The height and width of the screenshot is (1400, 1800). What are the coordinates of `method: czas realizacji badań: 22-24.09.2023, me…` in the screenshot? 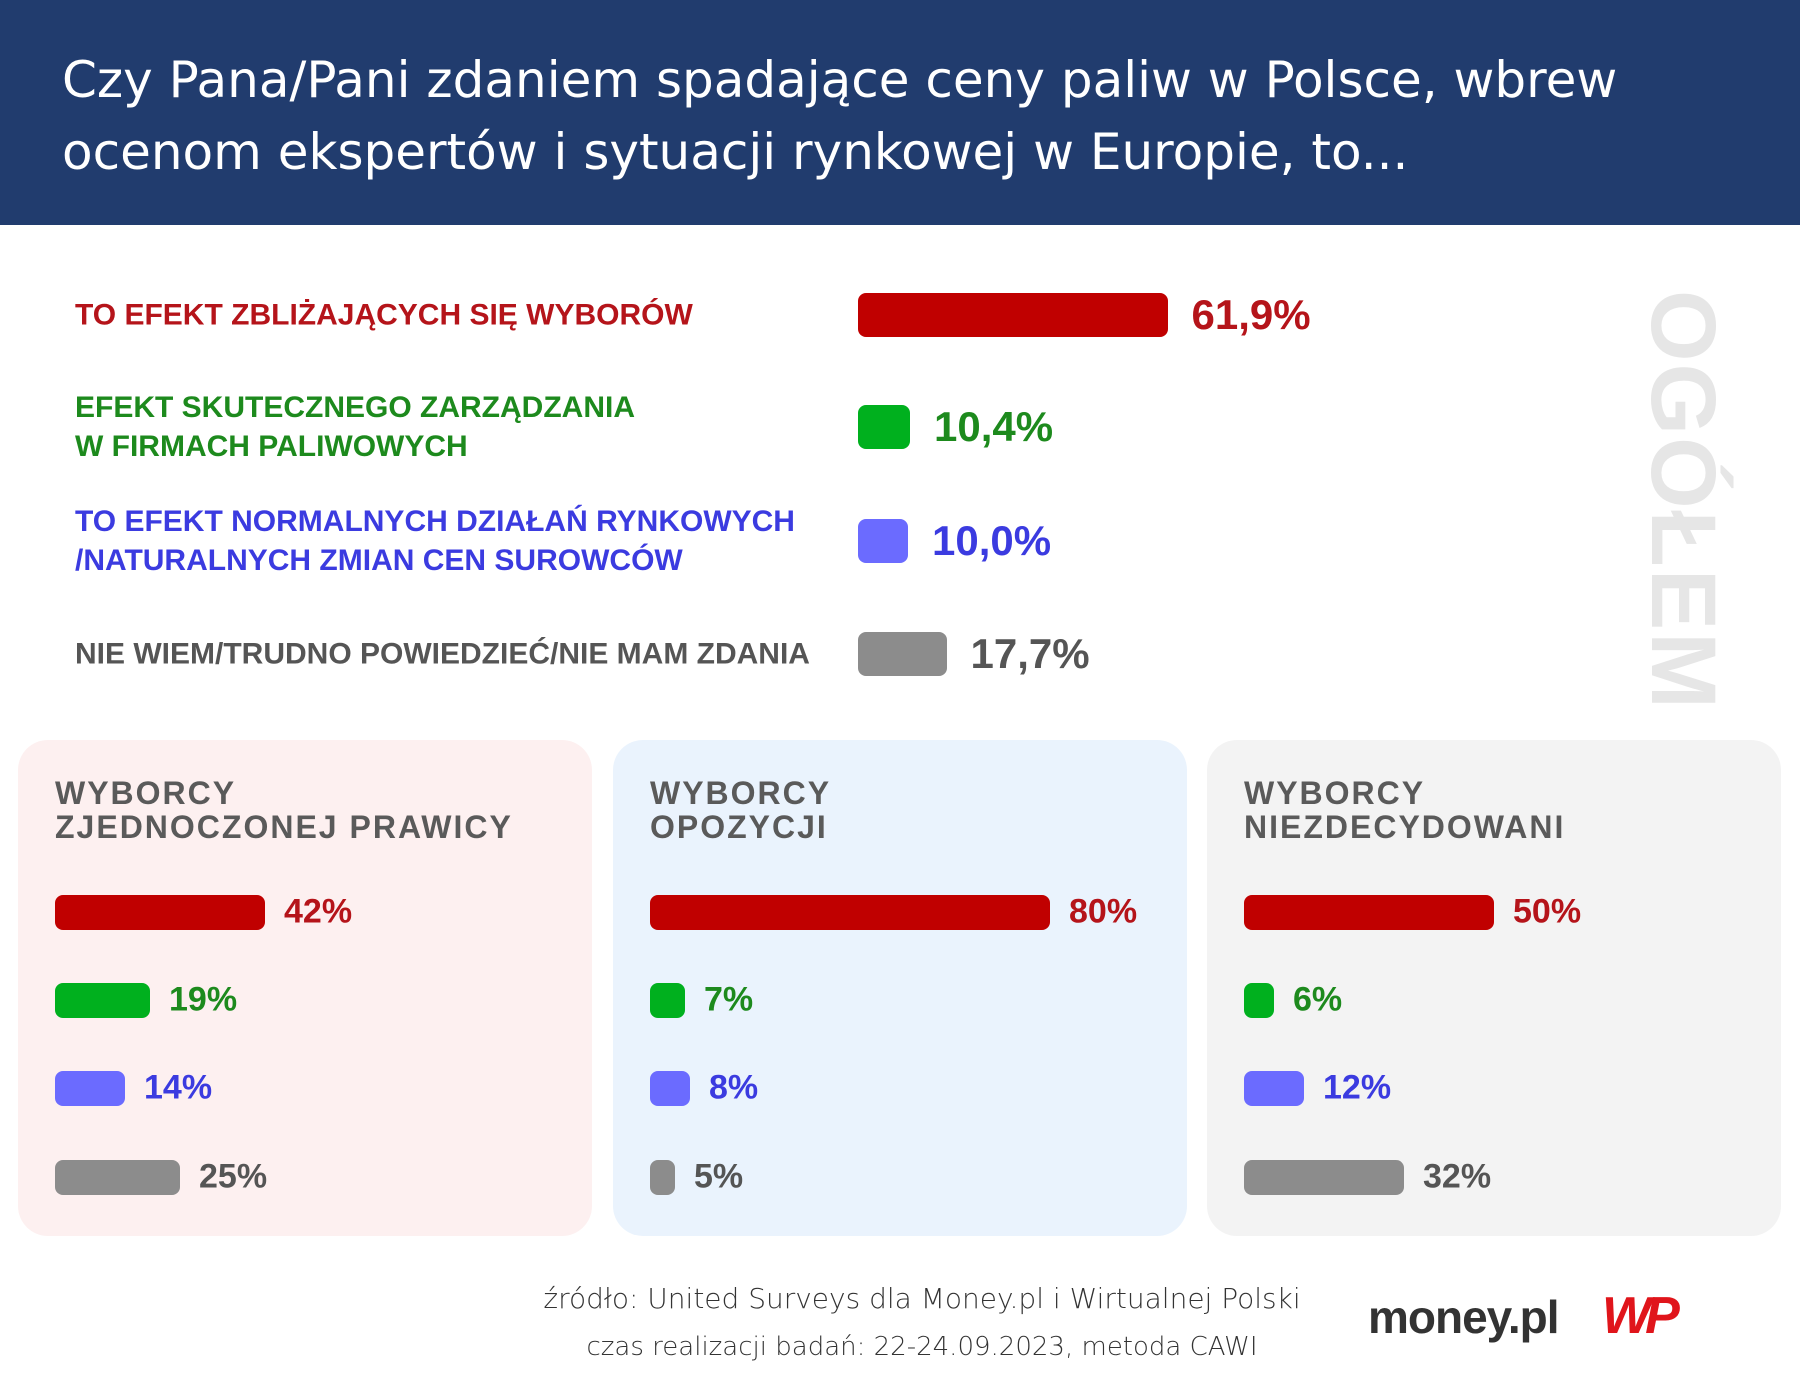 It's located at (922, 1347).